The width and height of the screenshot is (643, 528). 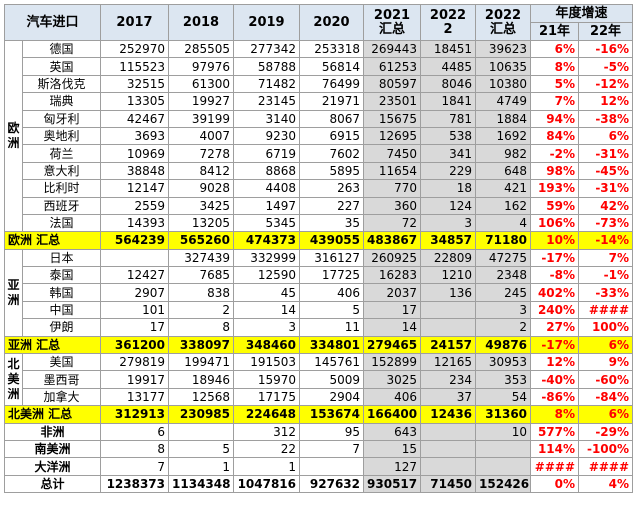 What do you see at coordinates (448, 223) in the screenshot?
I see `value-cell: 3` at bounding box center [448, 223].